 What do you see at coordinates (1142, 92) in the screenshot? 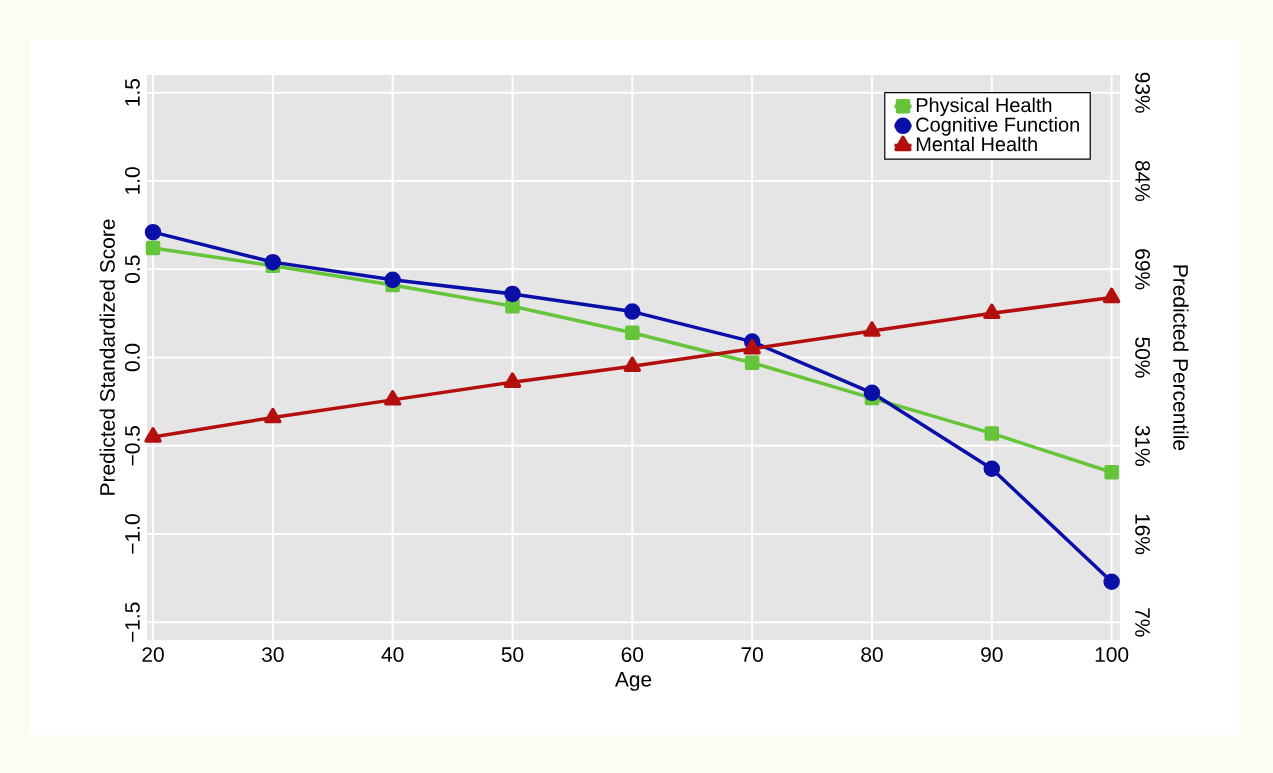
I see `text: 93%` at bounding box center [1142, 92].